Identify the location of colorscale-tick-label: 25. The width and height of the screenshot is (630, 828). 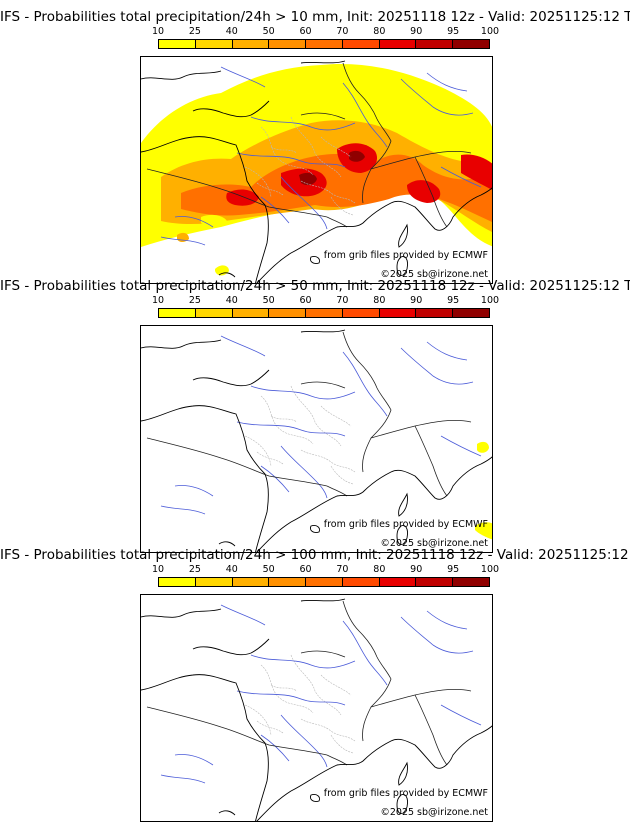
(194, 31).